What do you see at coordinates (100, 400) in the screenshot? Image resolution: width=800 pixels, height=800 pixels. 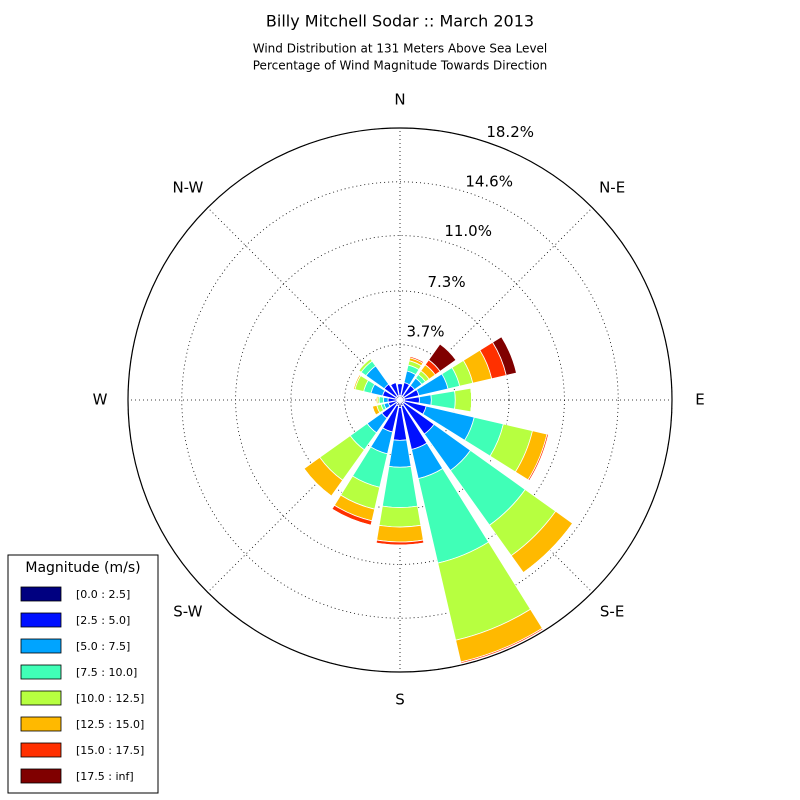 I see `direction-label: W` at bounding box center [100, 400].